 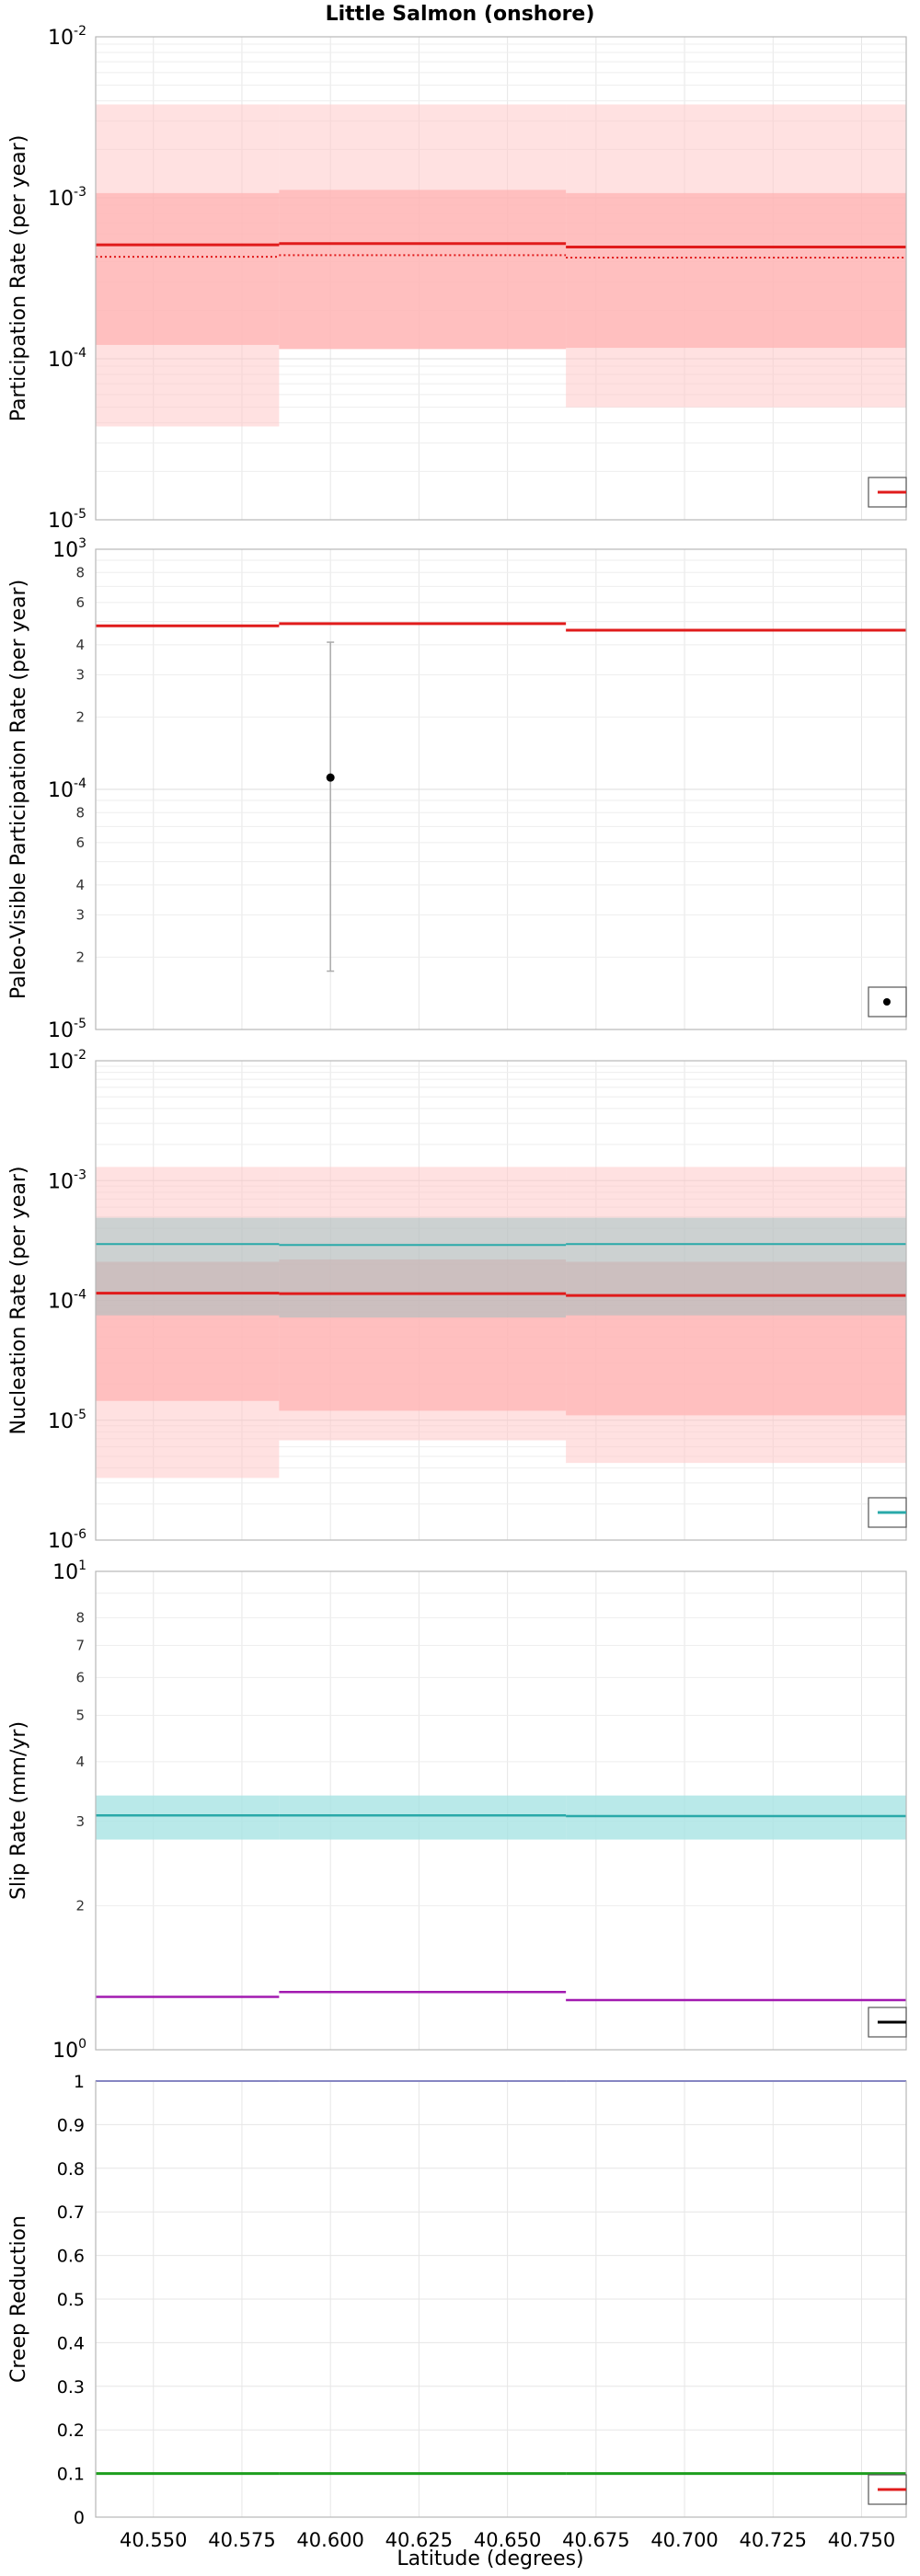 I want to click on y-tick-label: 0.9, so click(x=71, y=2125).